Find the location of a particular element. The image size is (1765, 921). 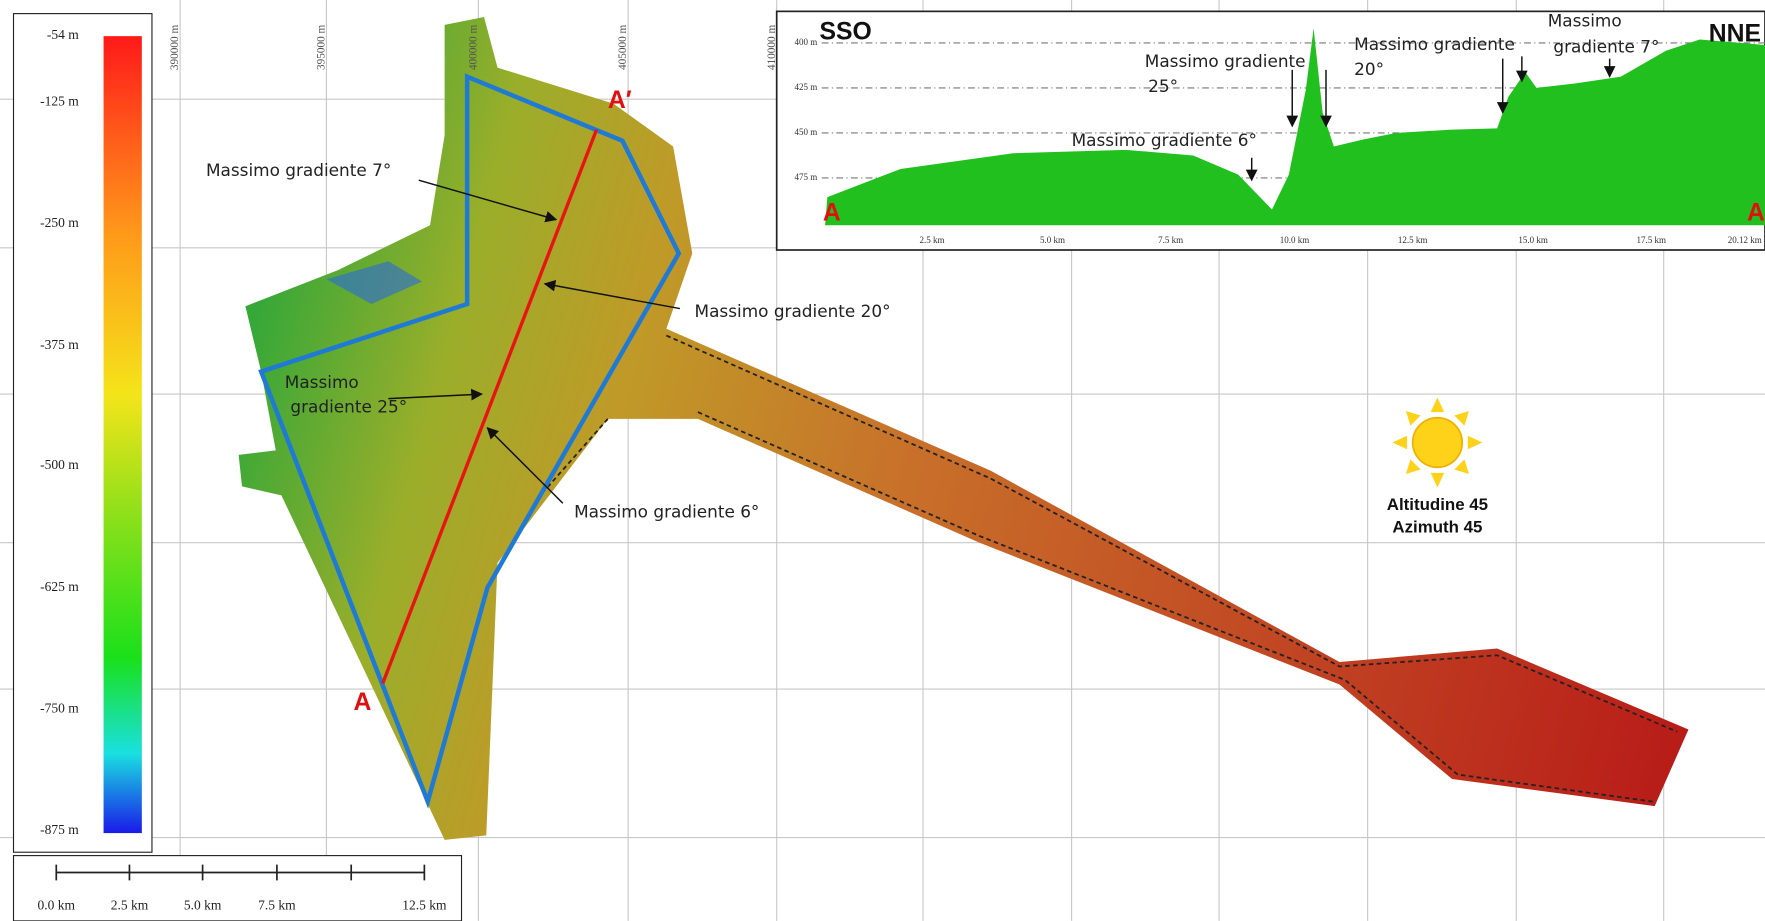

profile-y-label: 475 m is located at coordinates (805, 177).